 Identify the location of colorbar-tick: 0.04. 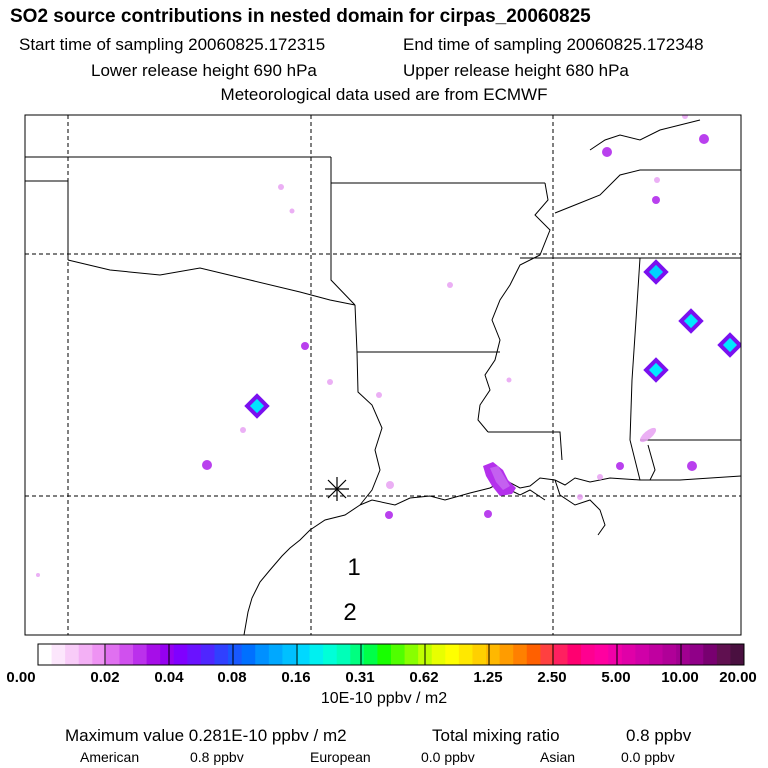
(169, 677).